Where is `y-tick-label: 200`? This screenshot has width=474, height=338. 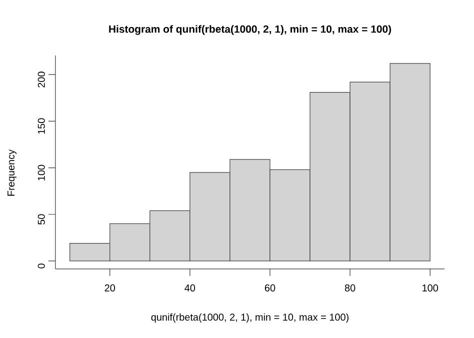 y-tick-label: 200 is located at coordinates (41, 80).